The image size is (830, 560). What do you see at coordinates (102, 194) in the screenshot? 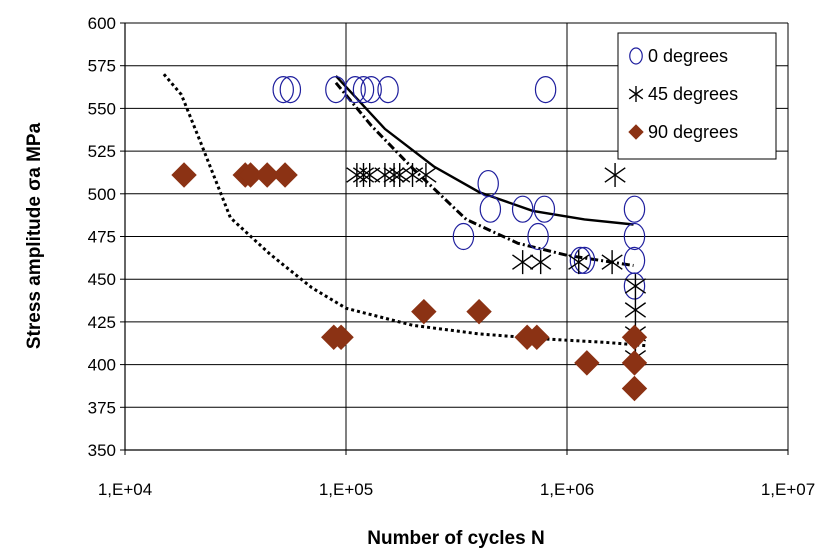
I see `y-tick-label: 500` at bounding box center [102, 194].